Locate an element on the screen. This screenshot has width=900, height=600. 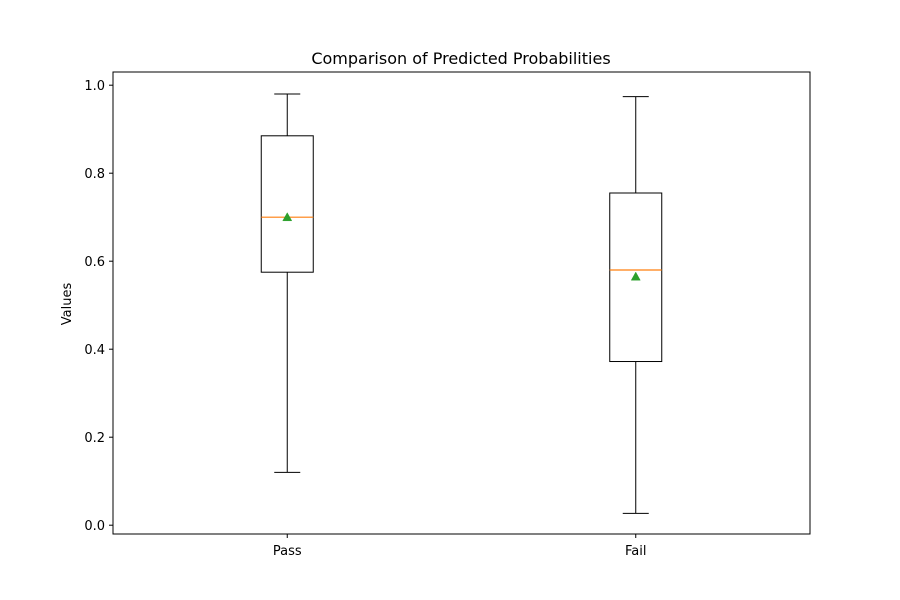
y-tick-label: 0.0 is located at coordinates (94, 526).